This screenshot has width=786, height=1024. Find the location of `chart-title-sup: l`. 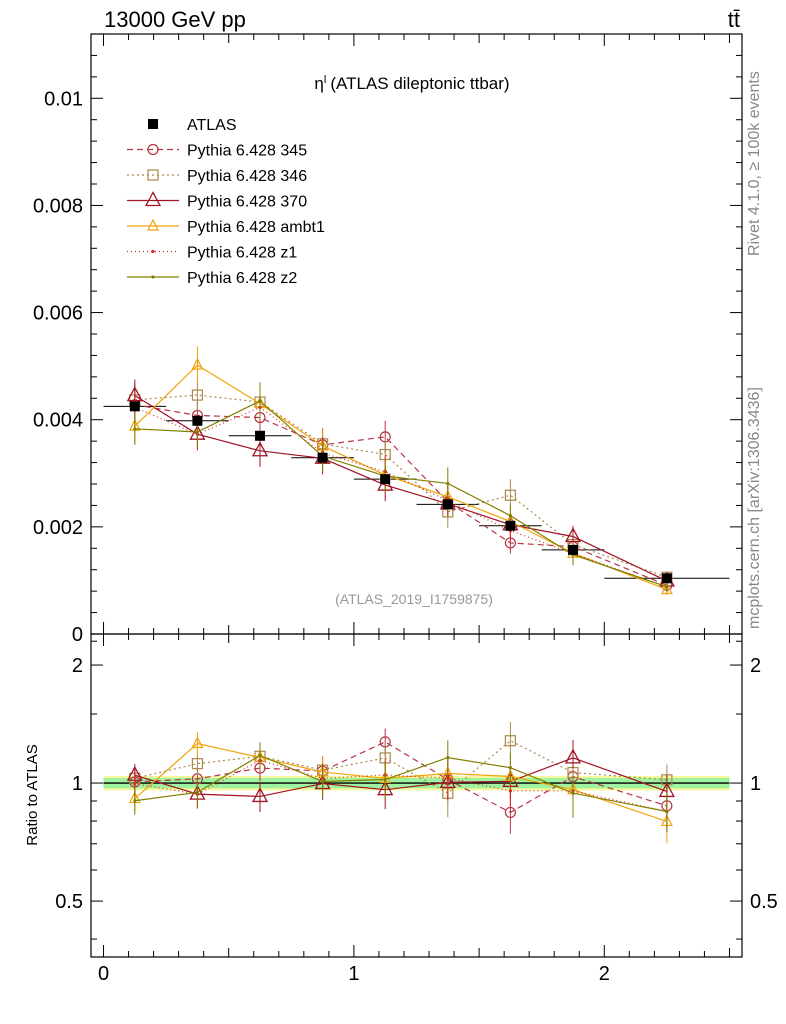

chart-title-sup: l is located at coordinates (325, 80).